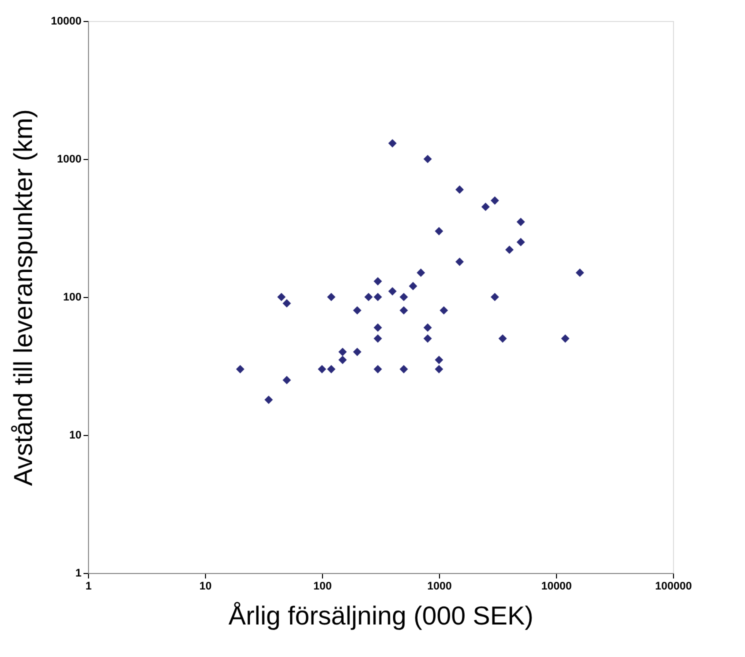  Describe the element at coordinates (205, 586) in the screenshot. I see `x-tick-label: 10` at that location.